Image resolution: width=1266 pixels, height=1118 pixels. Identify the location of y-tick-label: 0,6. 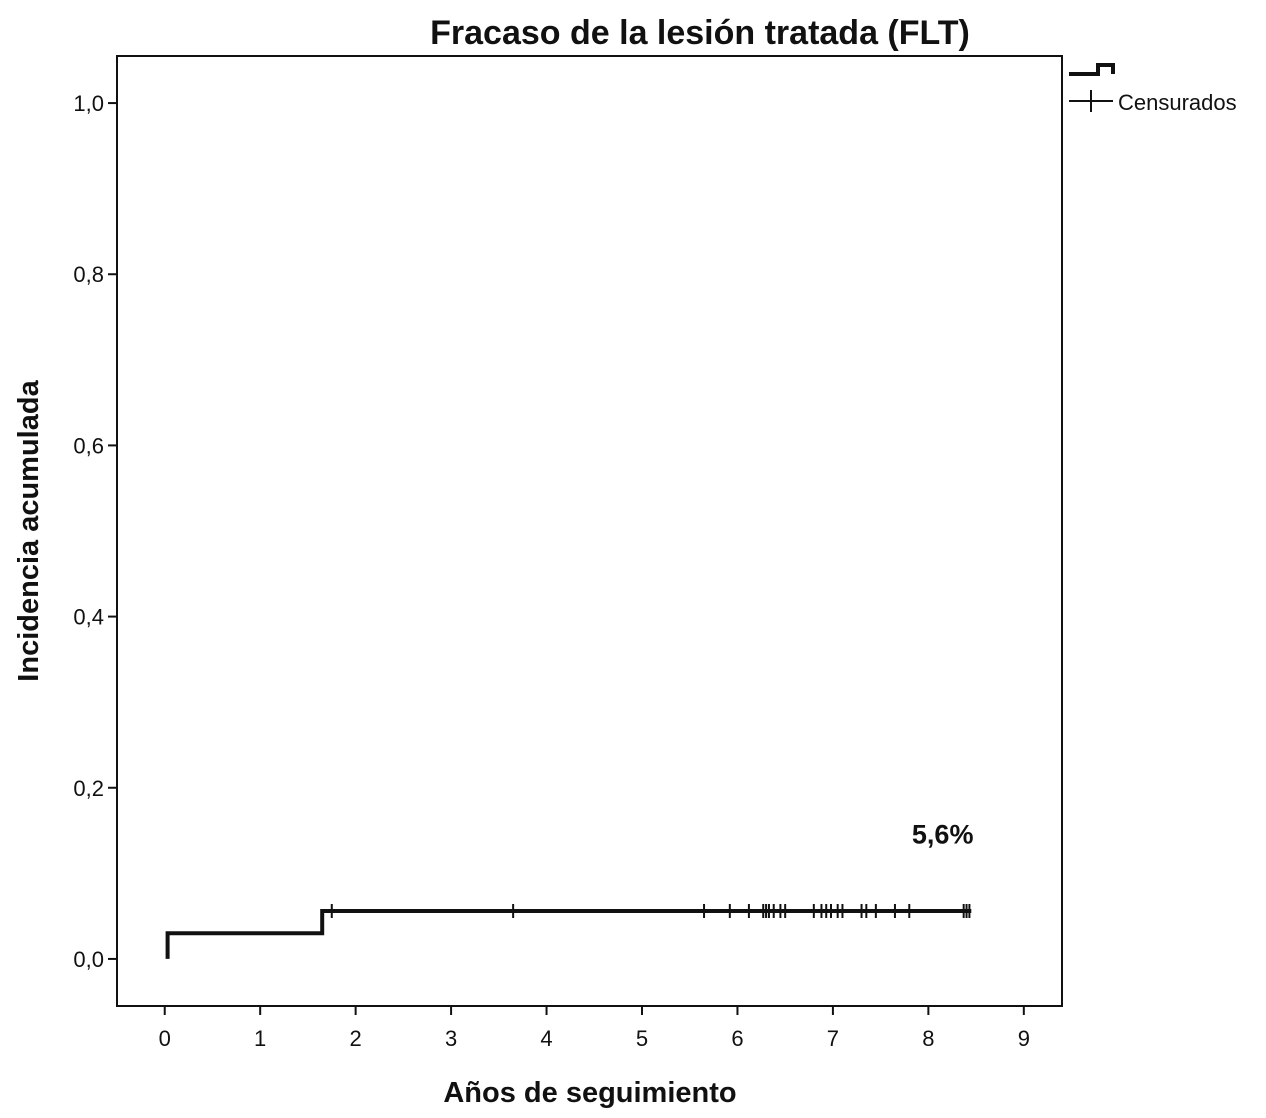
(88, 445).